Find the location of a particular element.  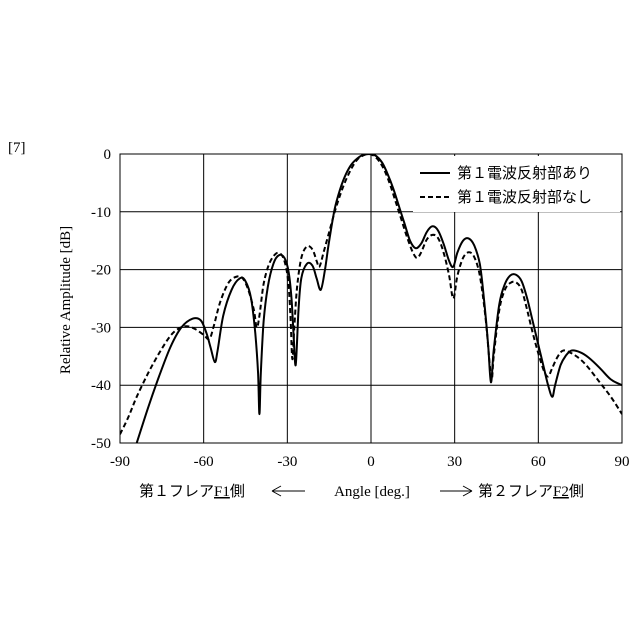

x-tick-label: 90 is located at coordinates (622, 462).